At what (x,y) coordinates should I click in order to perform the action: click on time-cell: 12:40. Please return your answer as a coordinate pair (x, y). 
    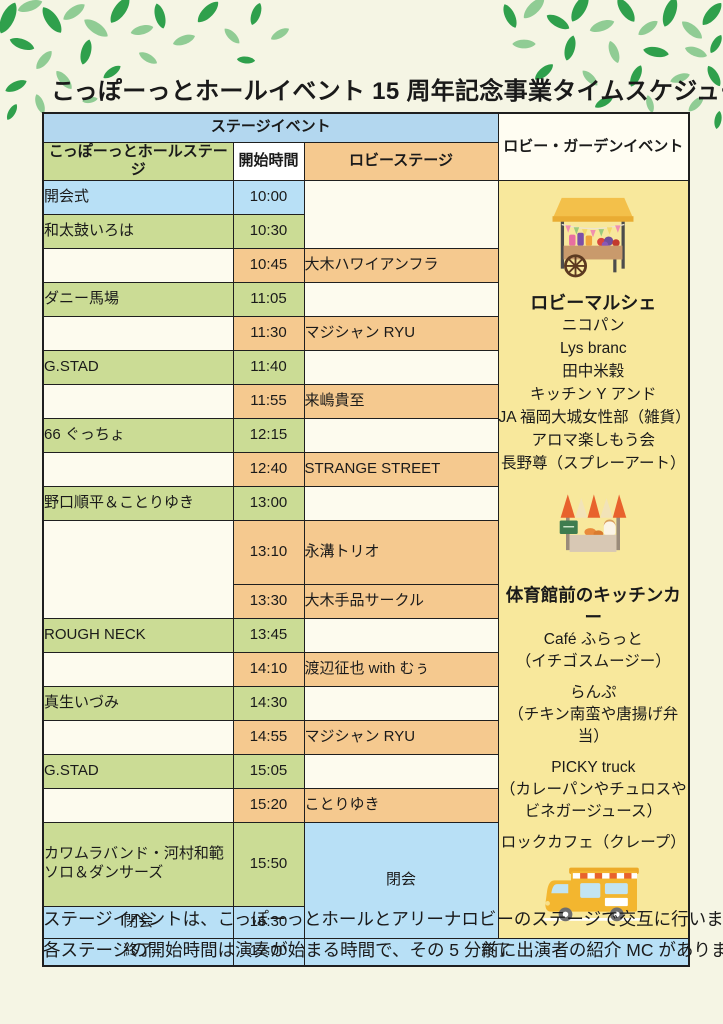
    Looking at the image, I should click on (268, 469).